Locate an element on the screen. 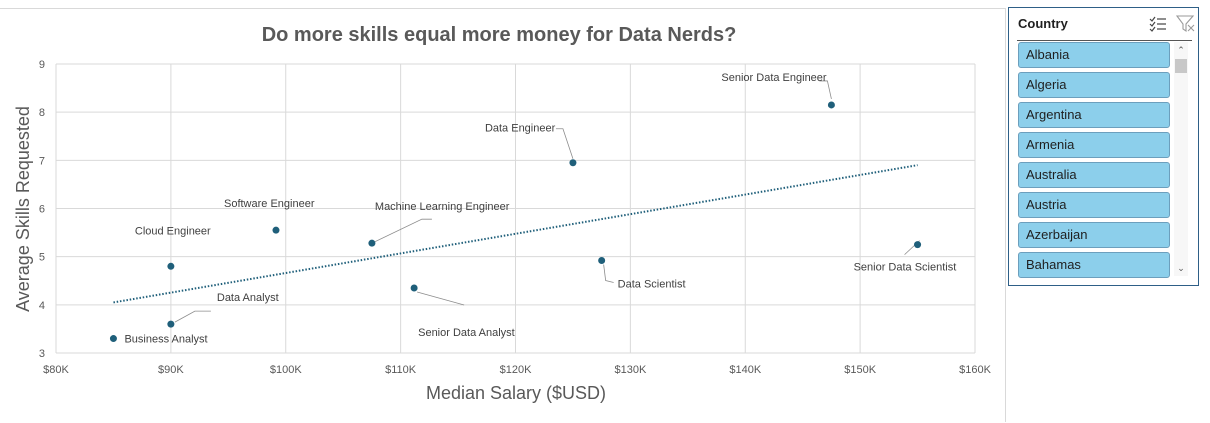  x-tick-label: $90K is located at coordinates (171, 370).